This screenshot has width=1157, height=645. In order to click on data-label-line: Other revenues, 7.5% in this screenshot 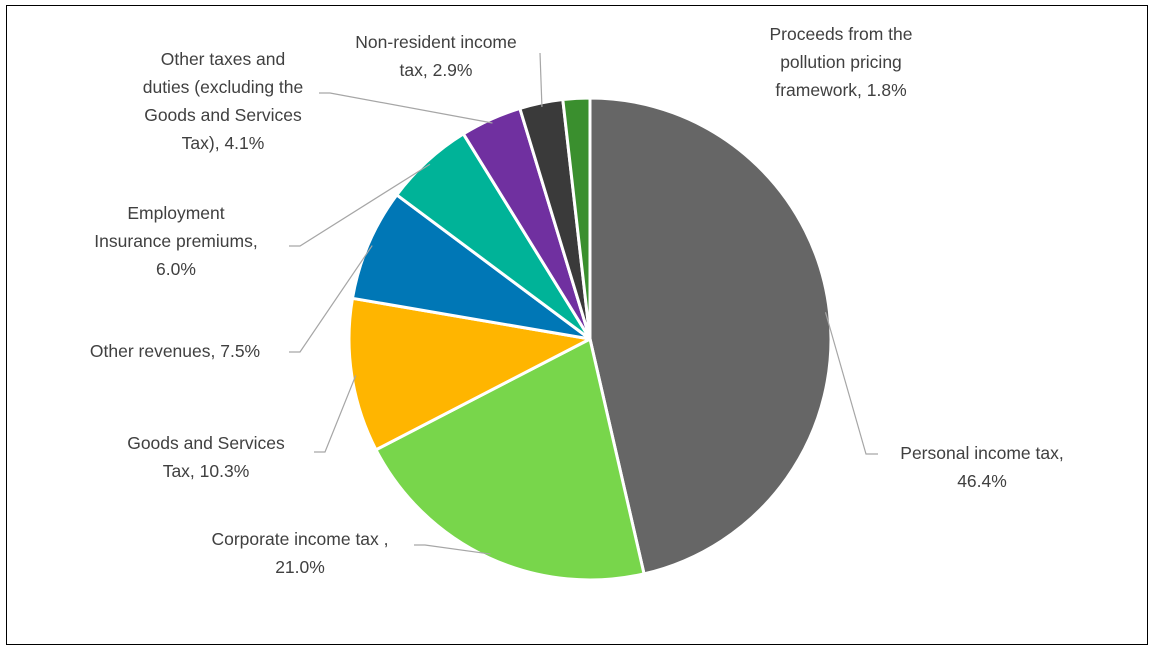, I will do `click(175, 351)`.